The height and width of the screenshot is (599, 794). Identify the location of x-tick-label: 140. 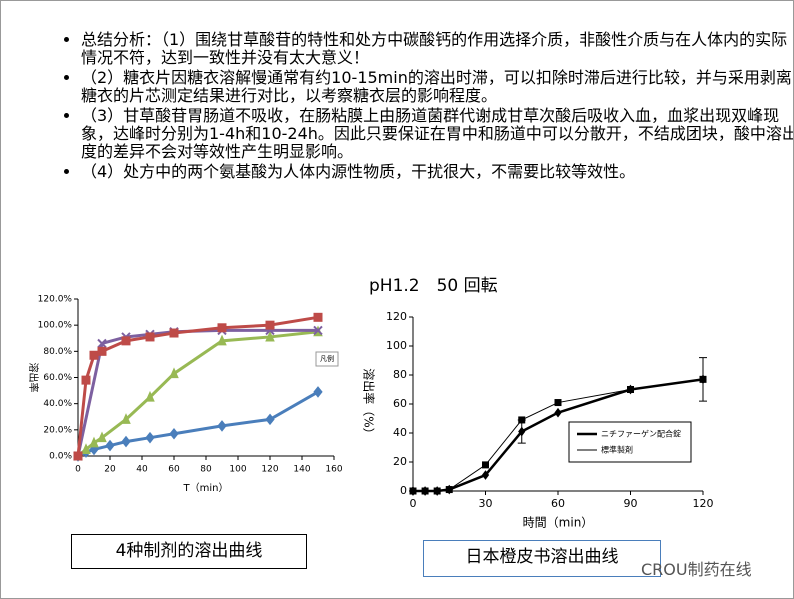
(301, 470).